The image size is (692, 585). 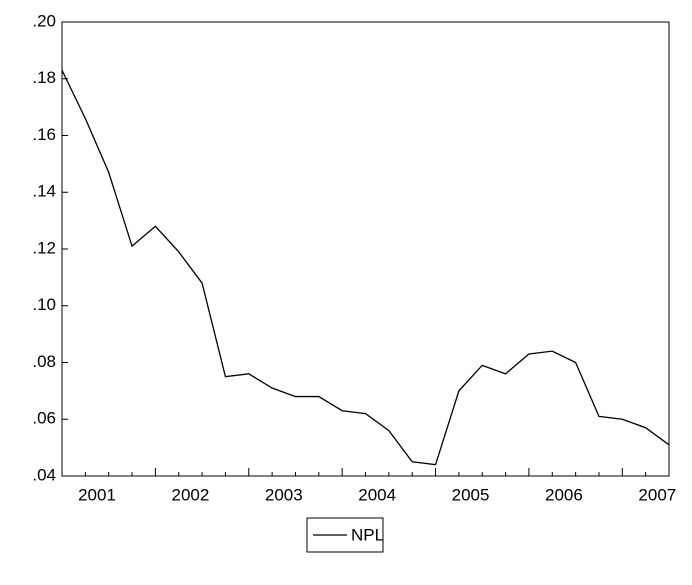 What do you see at coordinates (471, 494) in the screenshot?
I see `x-tick-label: 2005` at bounding box center [471, 494].